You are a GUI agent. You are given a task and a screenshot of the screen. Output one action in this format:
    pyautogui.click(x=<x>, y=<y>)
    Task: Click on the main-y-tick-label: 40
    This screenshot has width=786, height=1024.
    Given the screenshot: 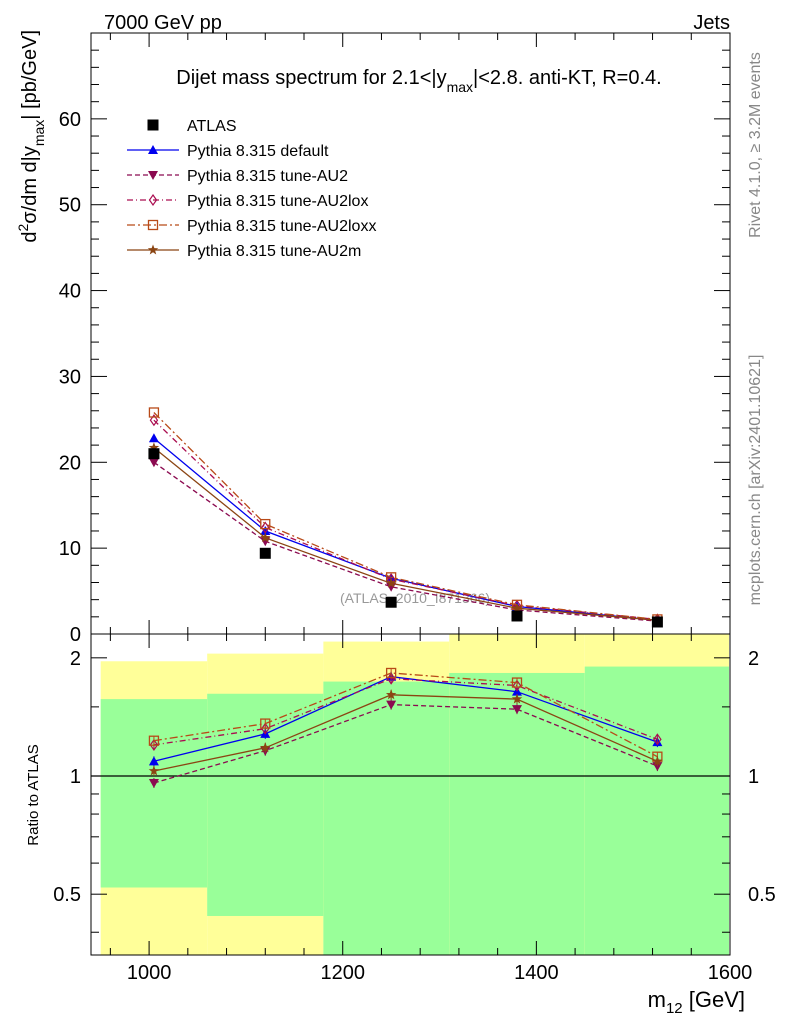 What is the action you would take?
    pyautogui.click(x=70, y=292)
    